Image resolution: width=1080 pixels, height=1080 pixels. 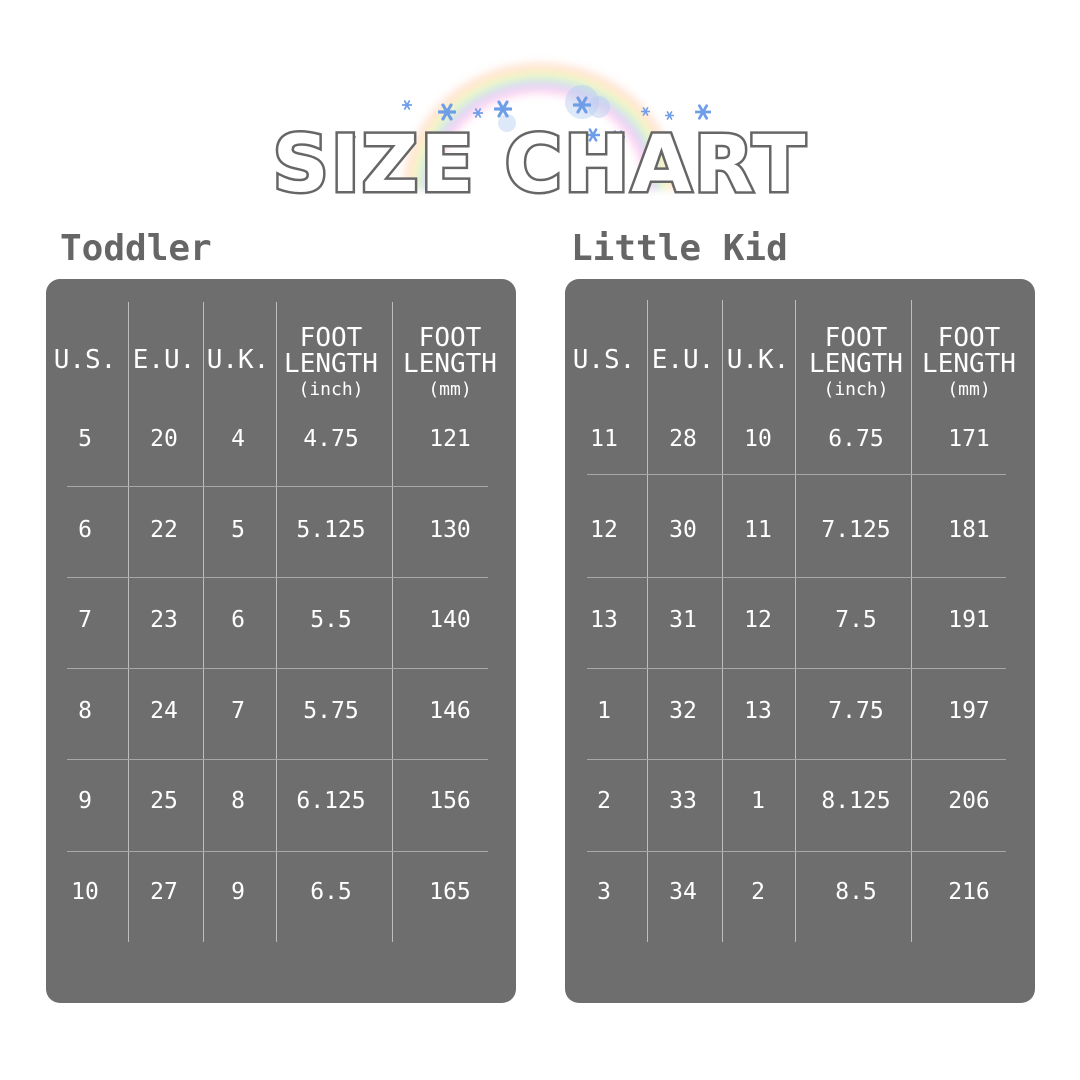 What do you see at coordinates (604, 892) in the screenshot?
I see `little-kid-cell: 3` at bounding box center [604, 892].